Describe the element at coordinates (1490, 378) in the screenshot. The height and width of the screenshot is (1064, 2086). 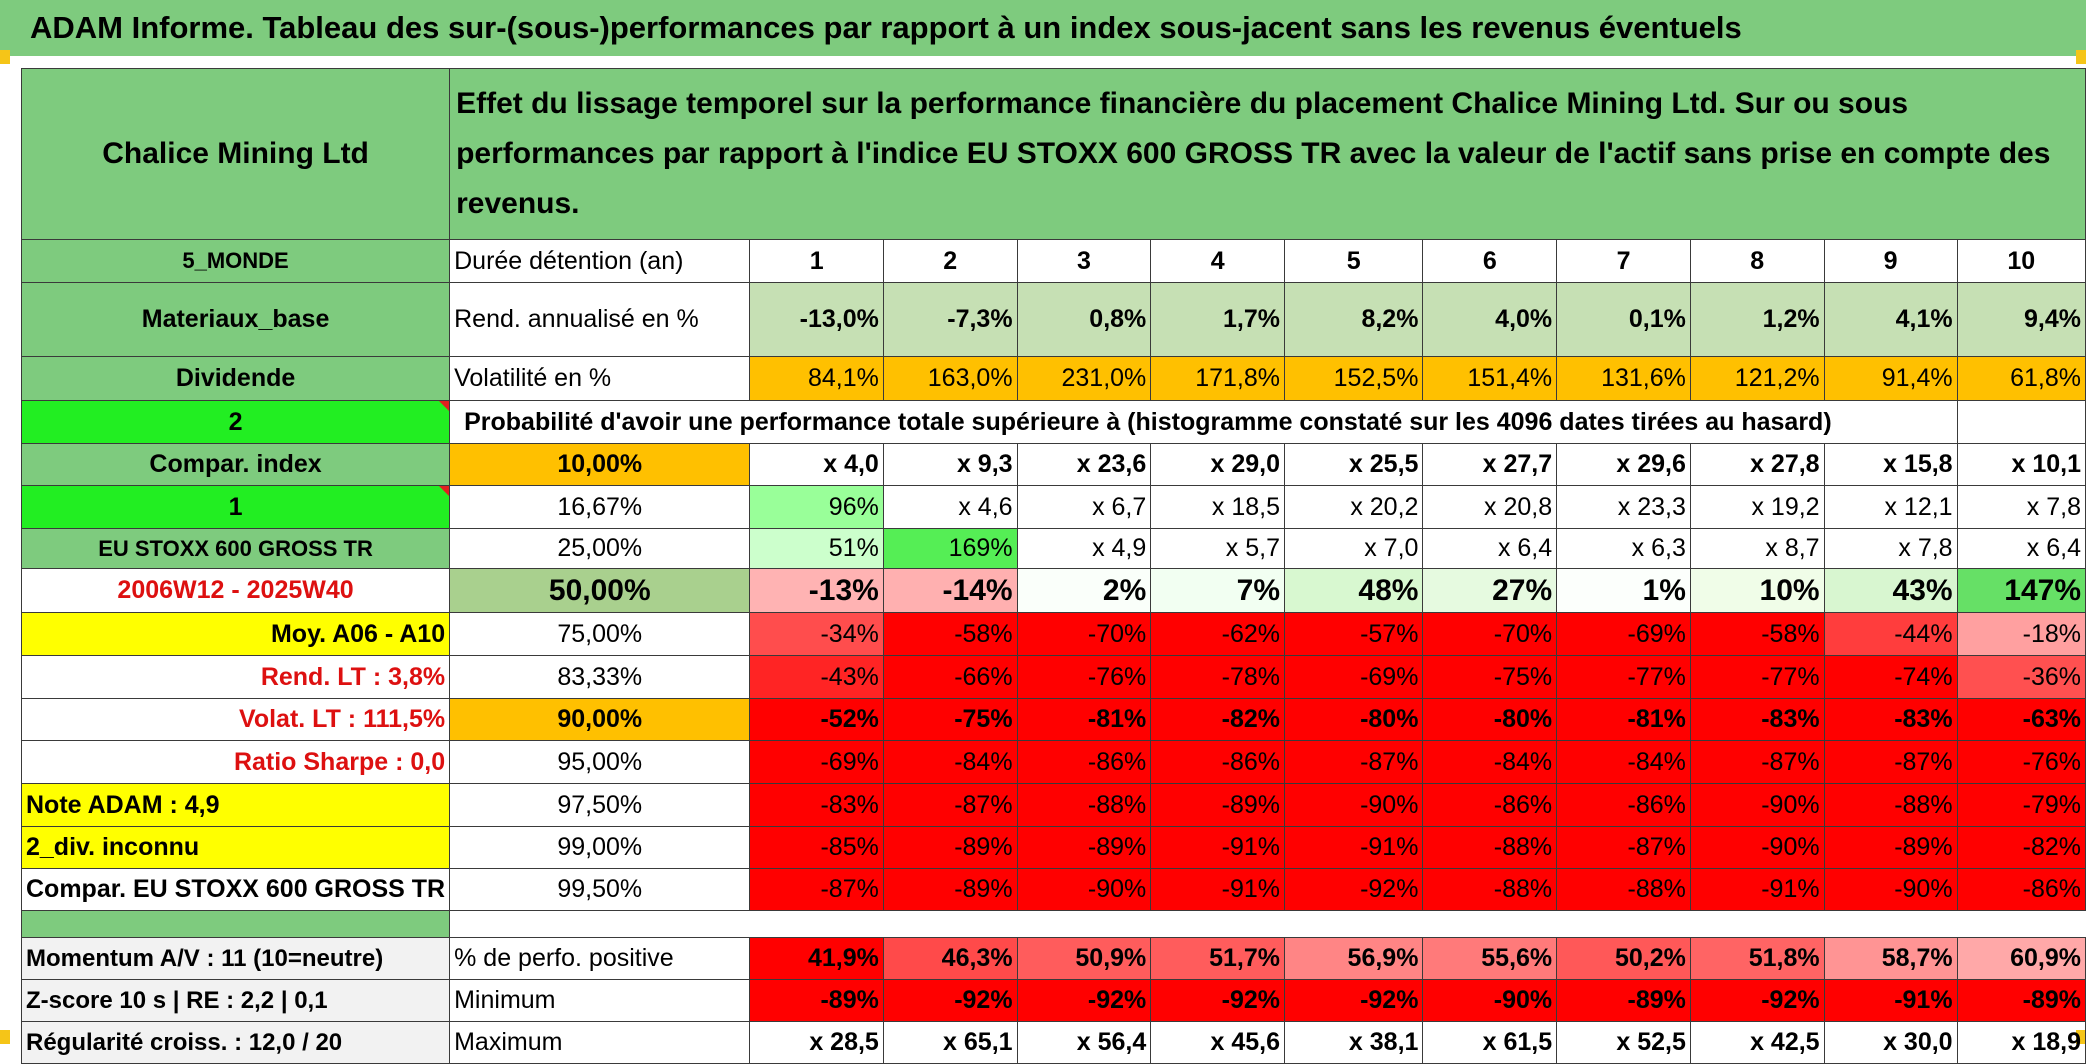
I see `volat-cell: 151,4%` at that location.